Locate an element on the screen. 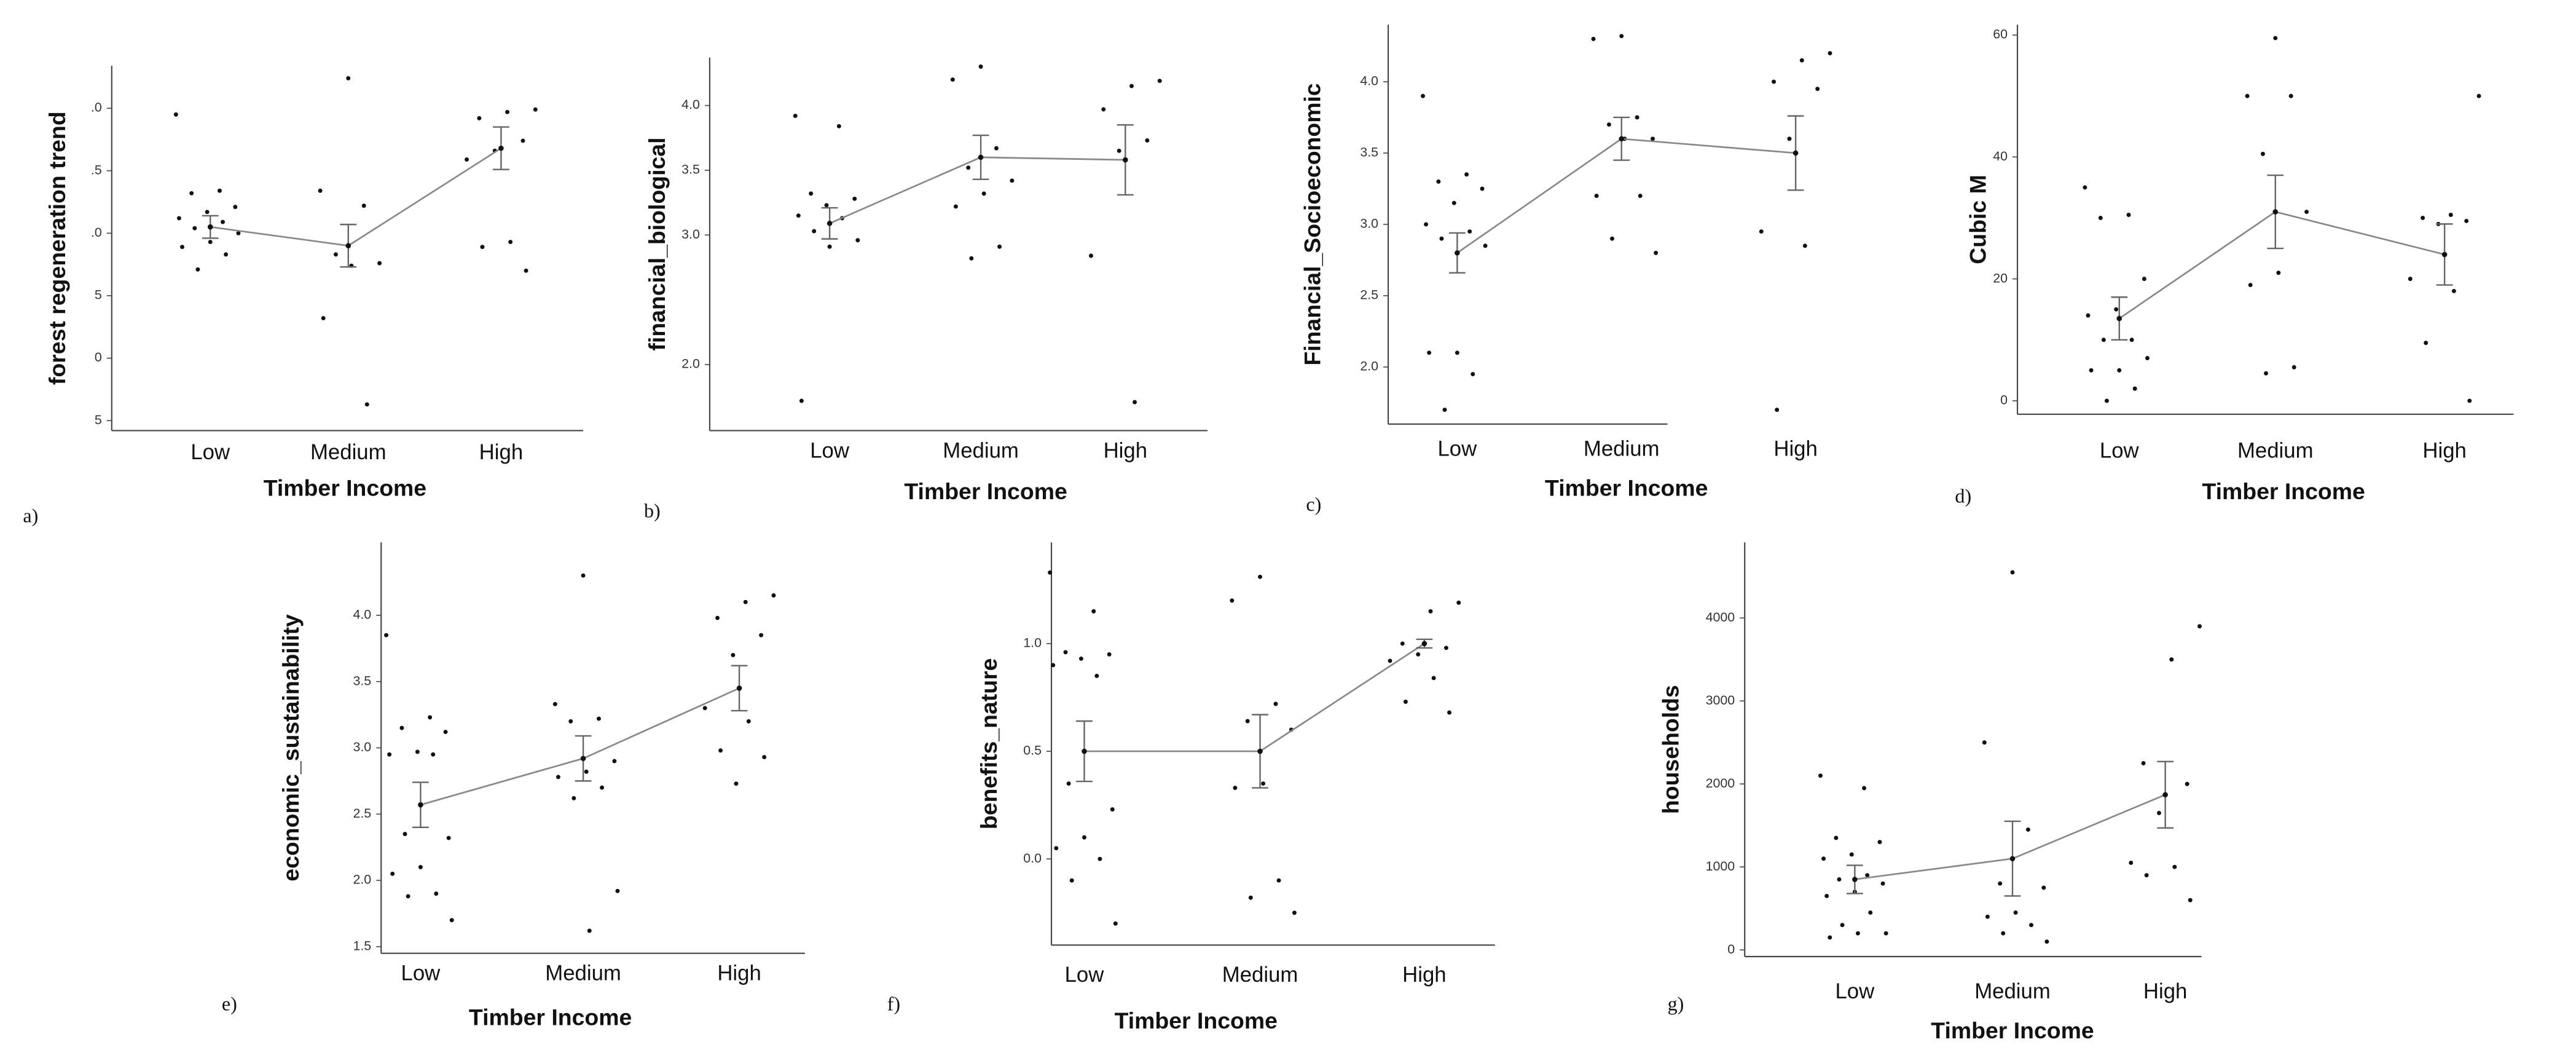 Image resolution: width=2576 pixels, height=1058 pixels. y-tick-label: 0 is located at coordinates (98, 358).